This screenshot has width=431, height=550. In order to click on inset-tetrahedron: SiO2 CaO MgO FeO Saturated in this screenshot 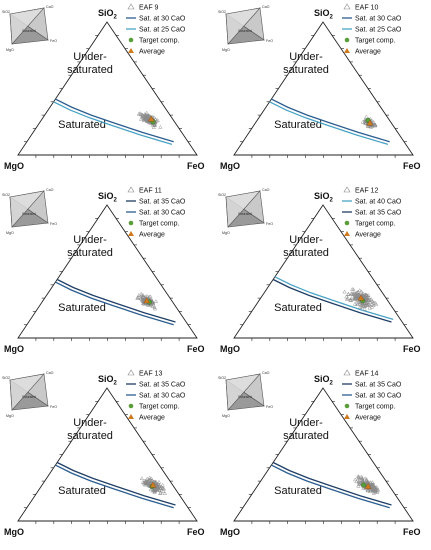, I will do `click(245, 28)`.